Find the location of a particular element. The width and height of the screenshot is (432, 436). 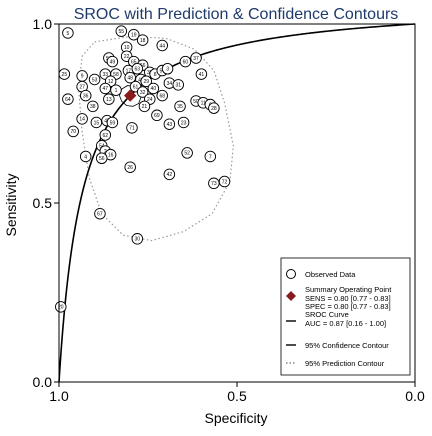

observed-point-label: 26 is located at coordinates (130, 168).